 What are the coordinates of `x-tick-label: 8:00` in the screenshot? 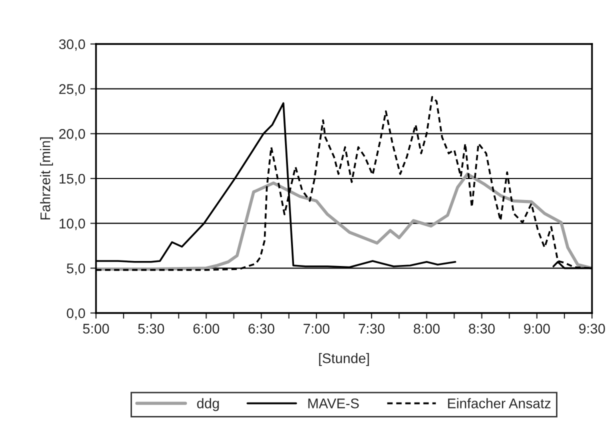 It's located at (427, 329).